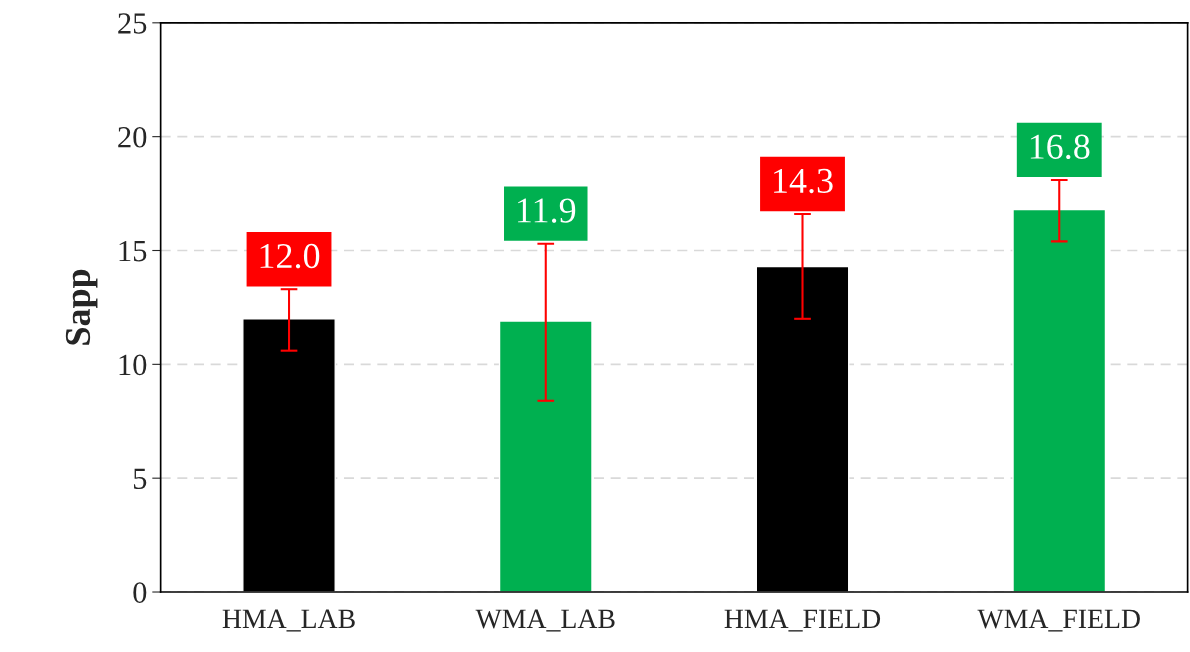 This screenshot has height=652, width=1190. What do you see at coordinates (802, 620) in the screenshot?
I see `x-tick-label: HMA_FIELD` at bounding box center [802, 620].